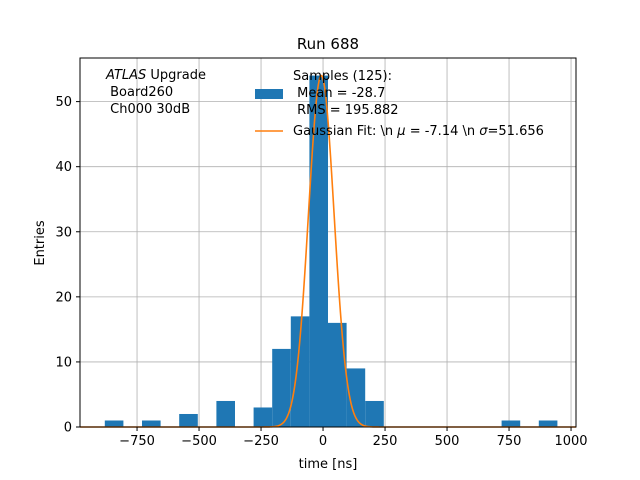 This screenshot has height=480, width=640. I want to click on x-tick-label: −250, so click(261, 441).